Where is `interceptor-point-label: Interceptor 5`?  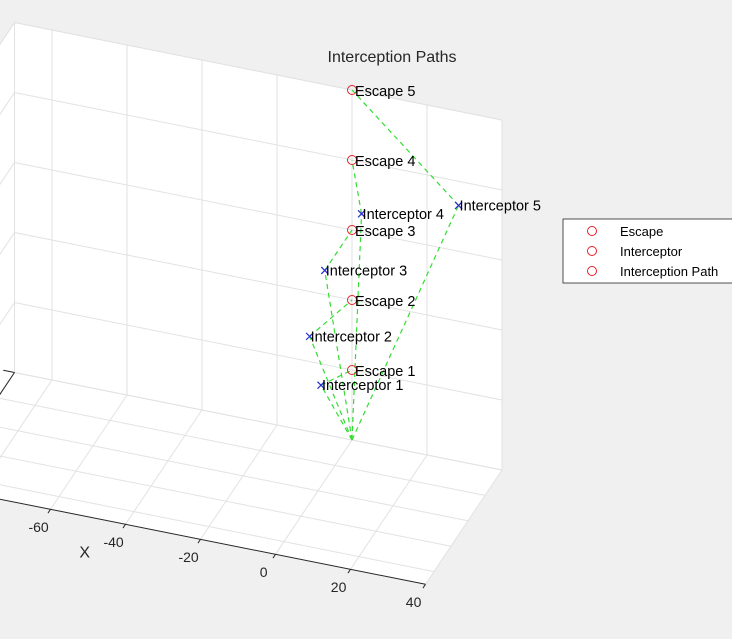 interceptor-point-label: Interceptor 5 is located at coordinates (500, 206).